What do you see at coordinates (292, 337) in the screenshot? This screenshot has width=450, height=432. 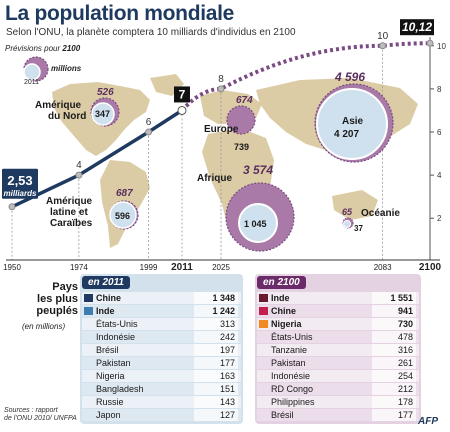 I see `row-name: États-Unis` at bounding box center [292, 337].